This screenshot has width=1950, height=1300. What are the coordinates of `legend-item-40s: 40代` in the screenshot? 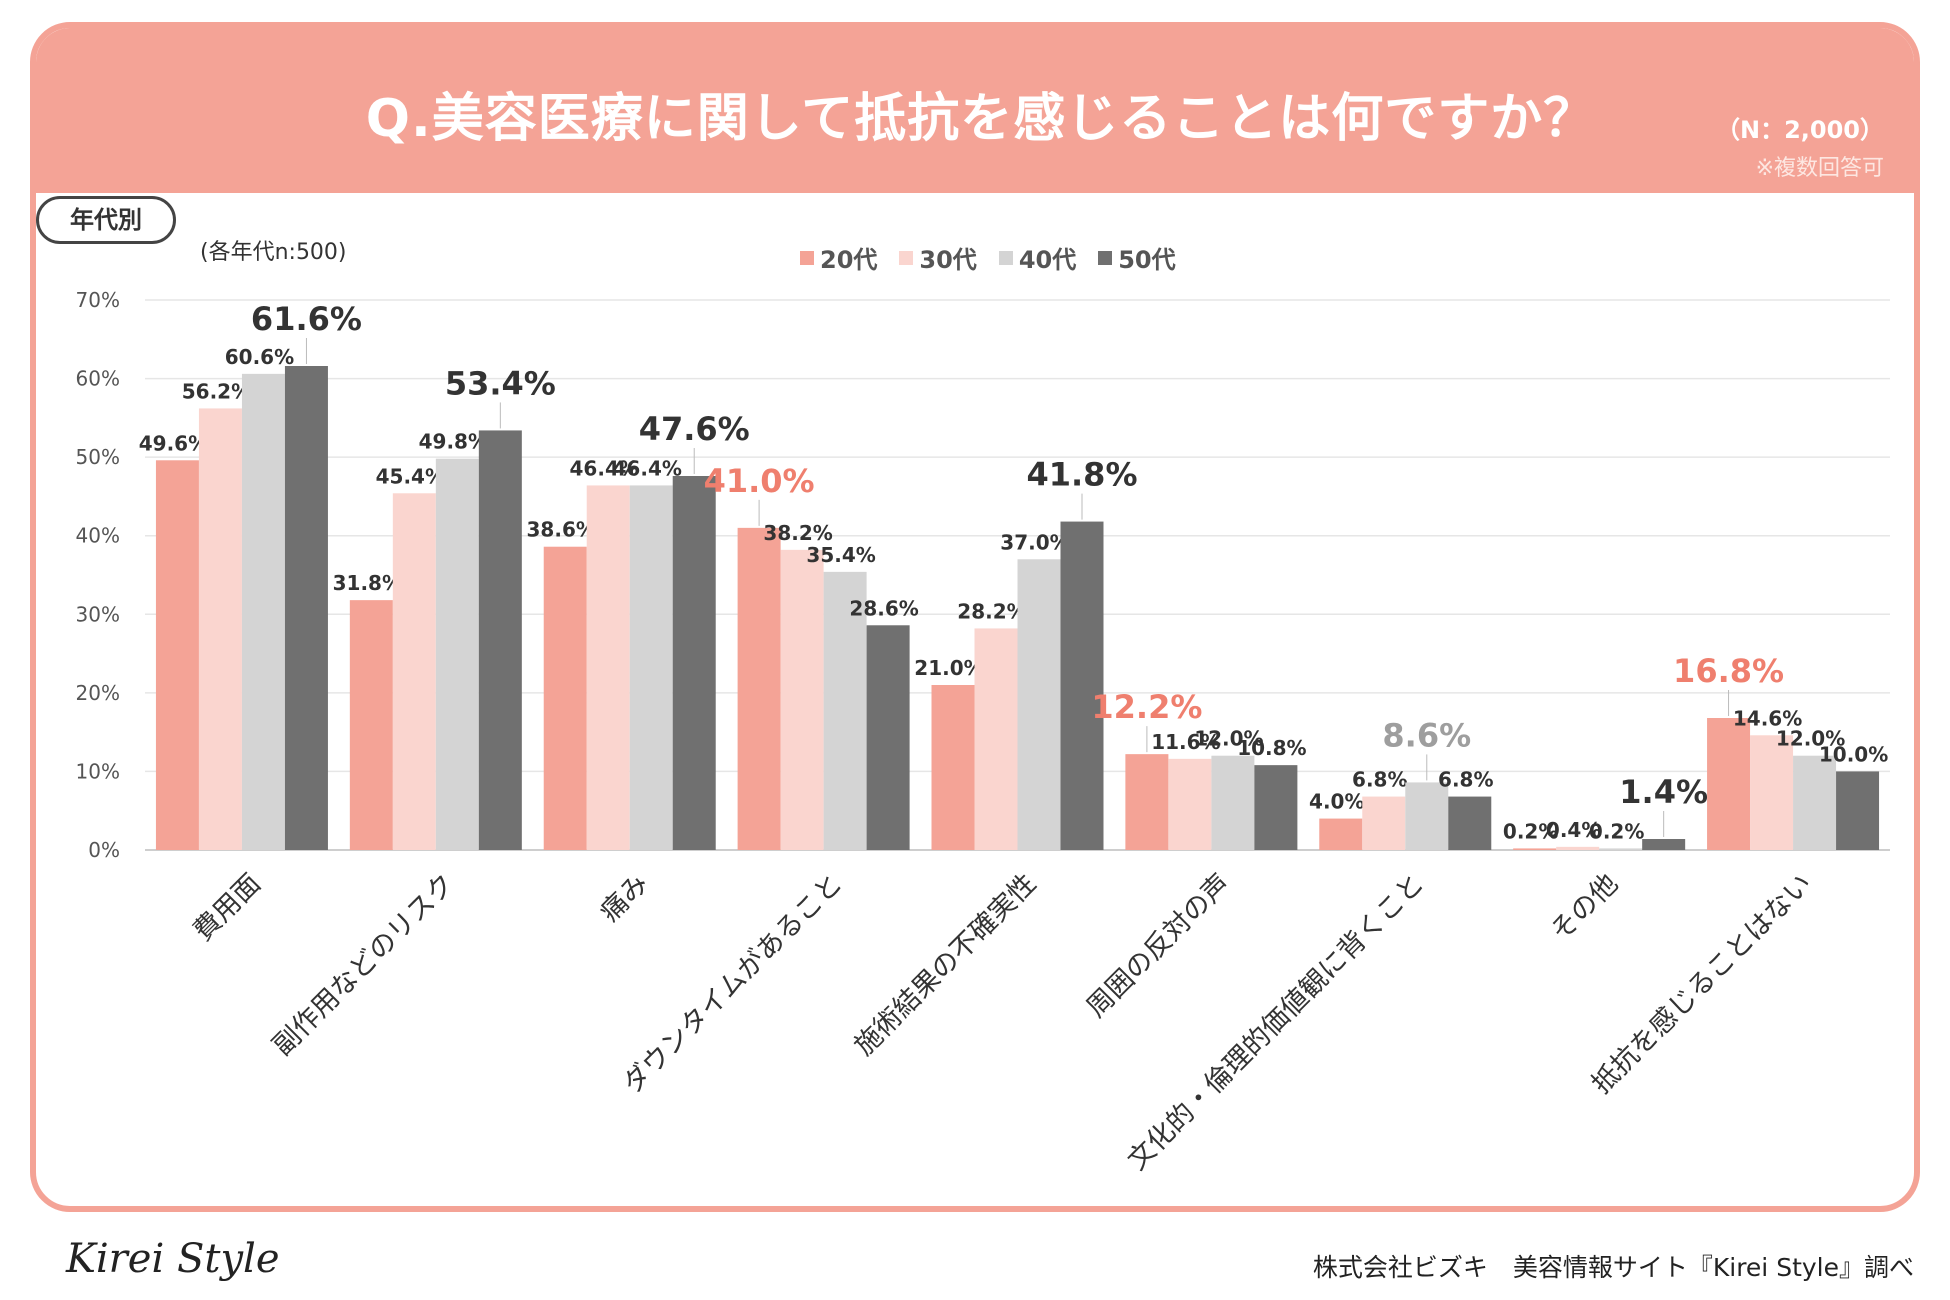 It's located at (1037, 257).